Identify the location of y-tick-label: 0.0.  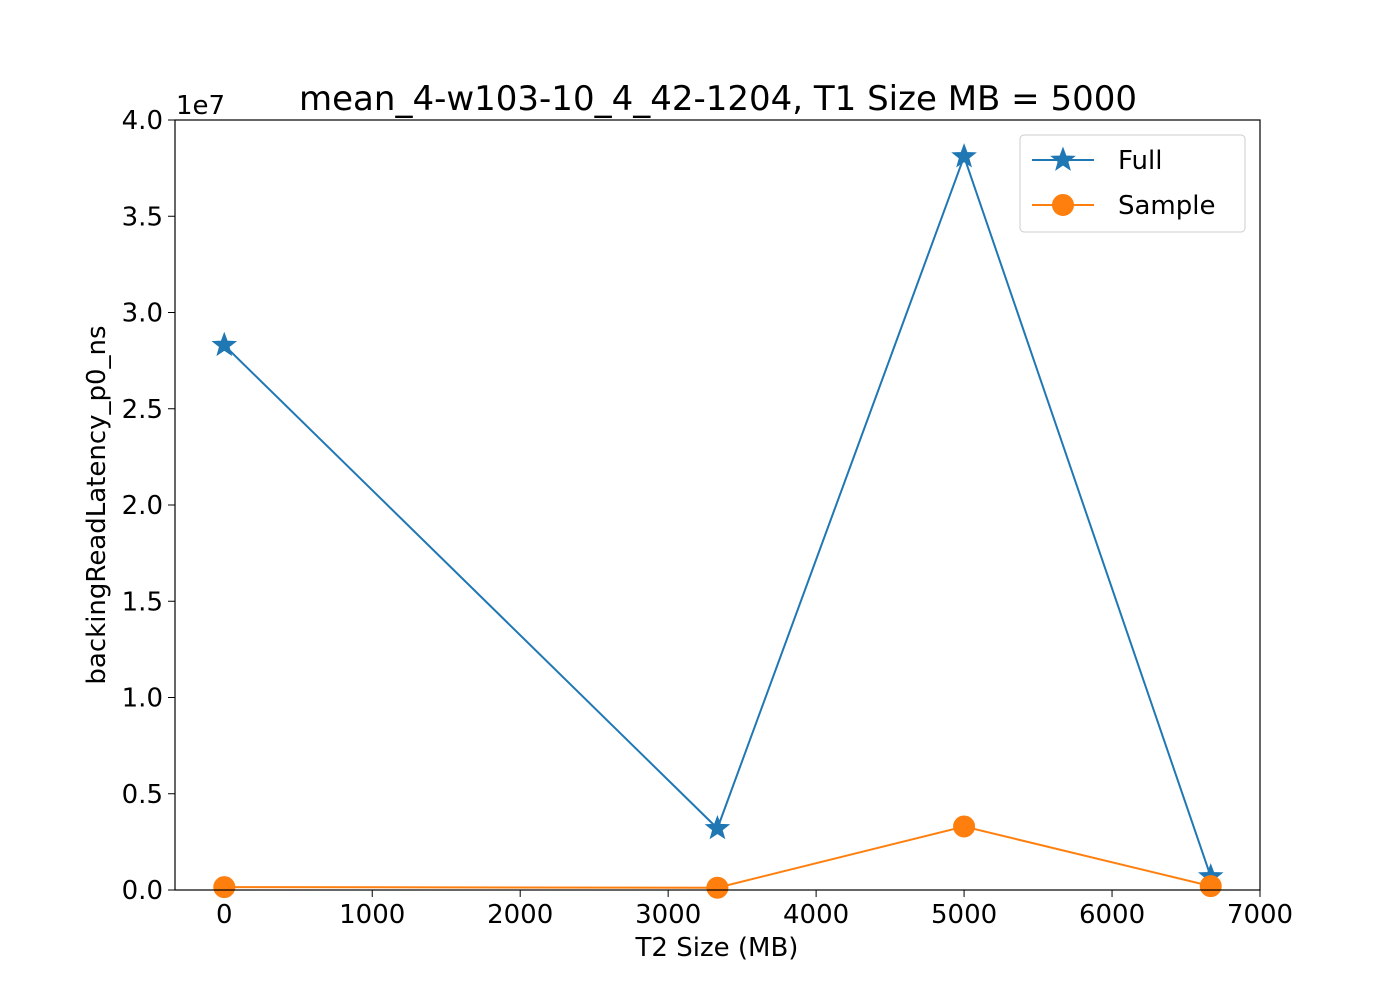
(142, 891).